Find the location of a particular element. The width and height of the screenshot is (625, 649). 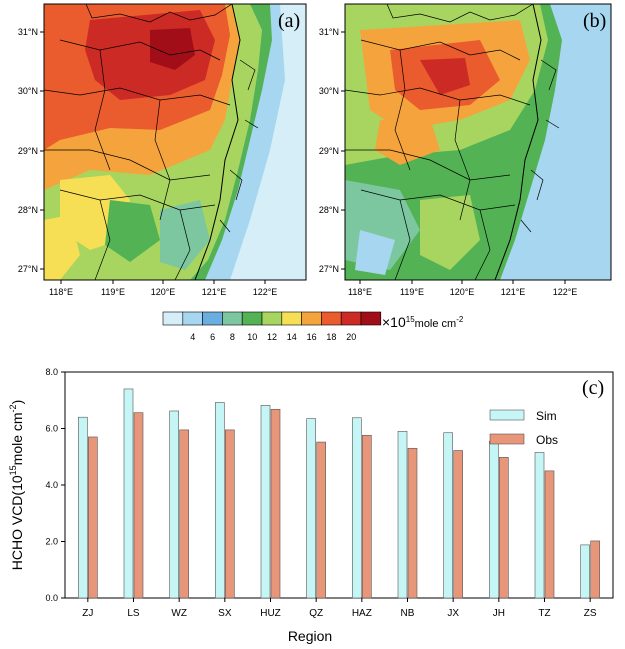

legend: Sim Obs is located at coordinates (523, 428).